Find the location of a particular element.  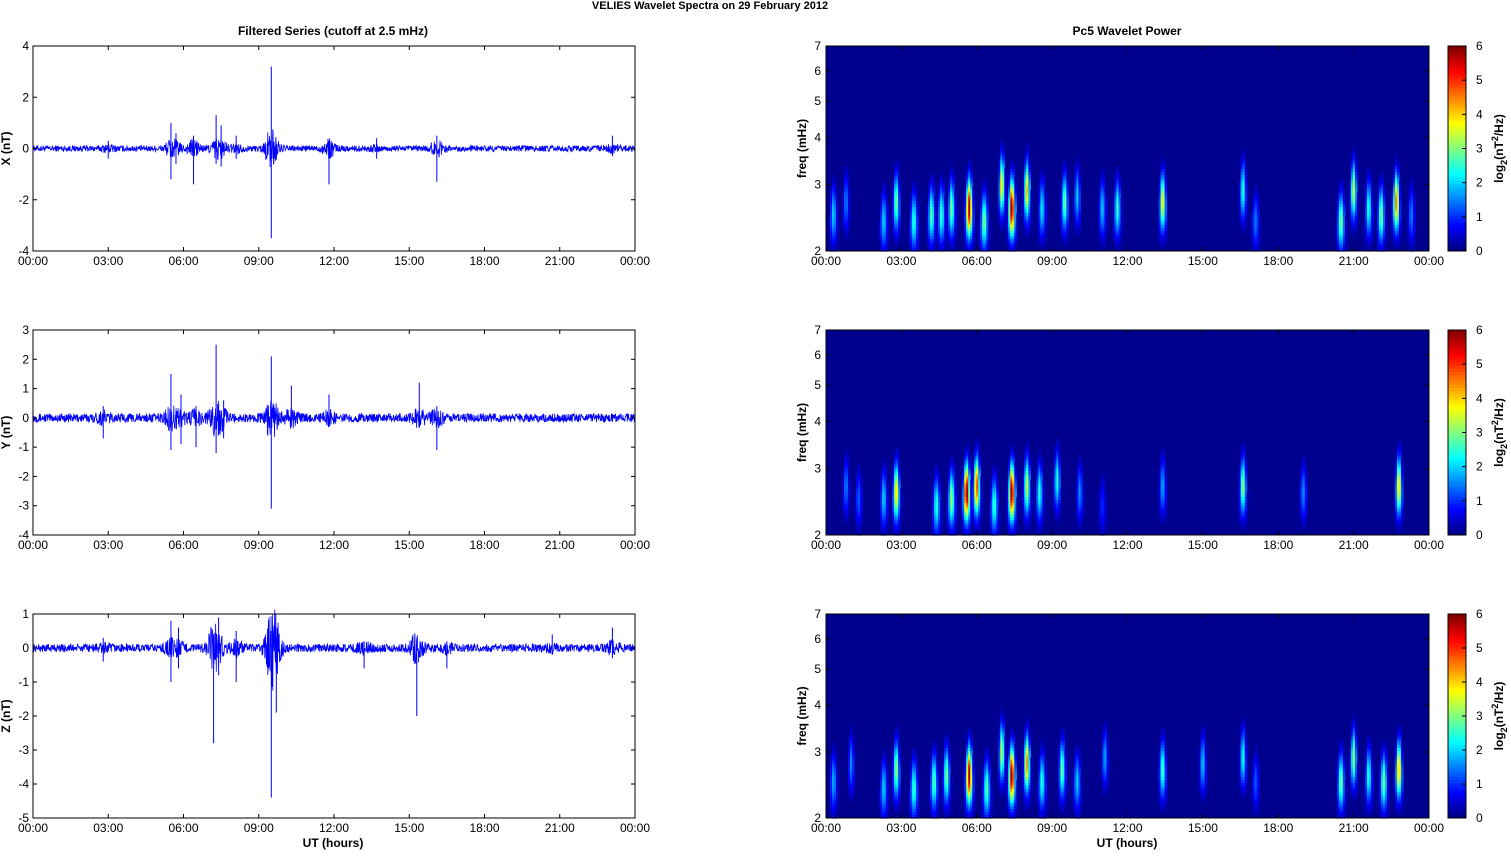

colorbar-tick-right-2-3: 3 is located at coordinates (1479, 433).